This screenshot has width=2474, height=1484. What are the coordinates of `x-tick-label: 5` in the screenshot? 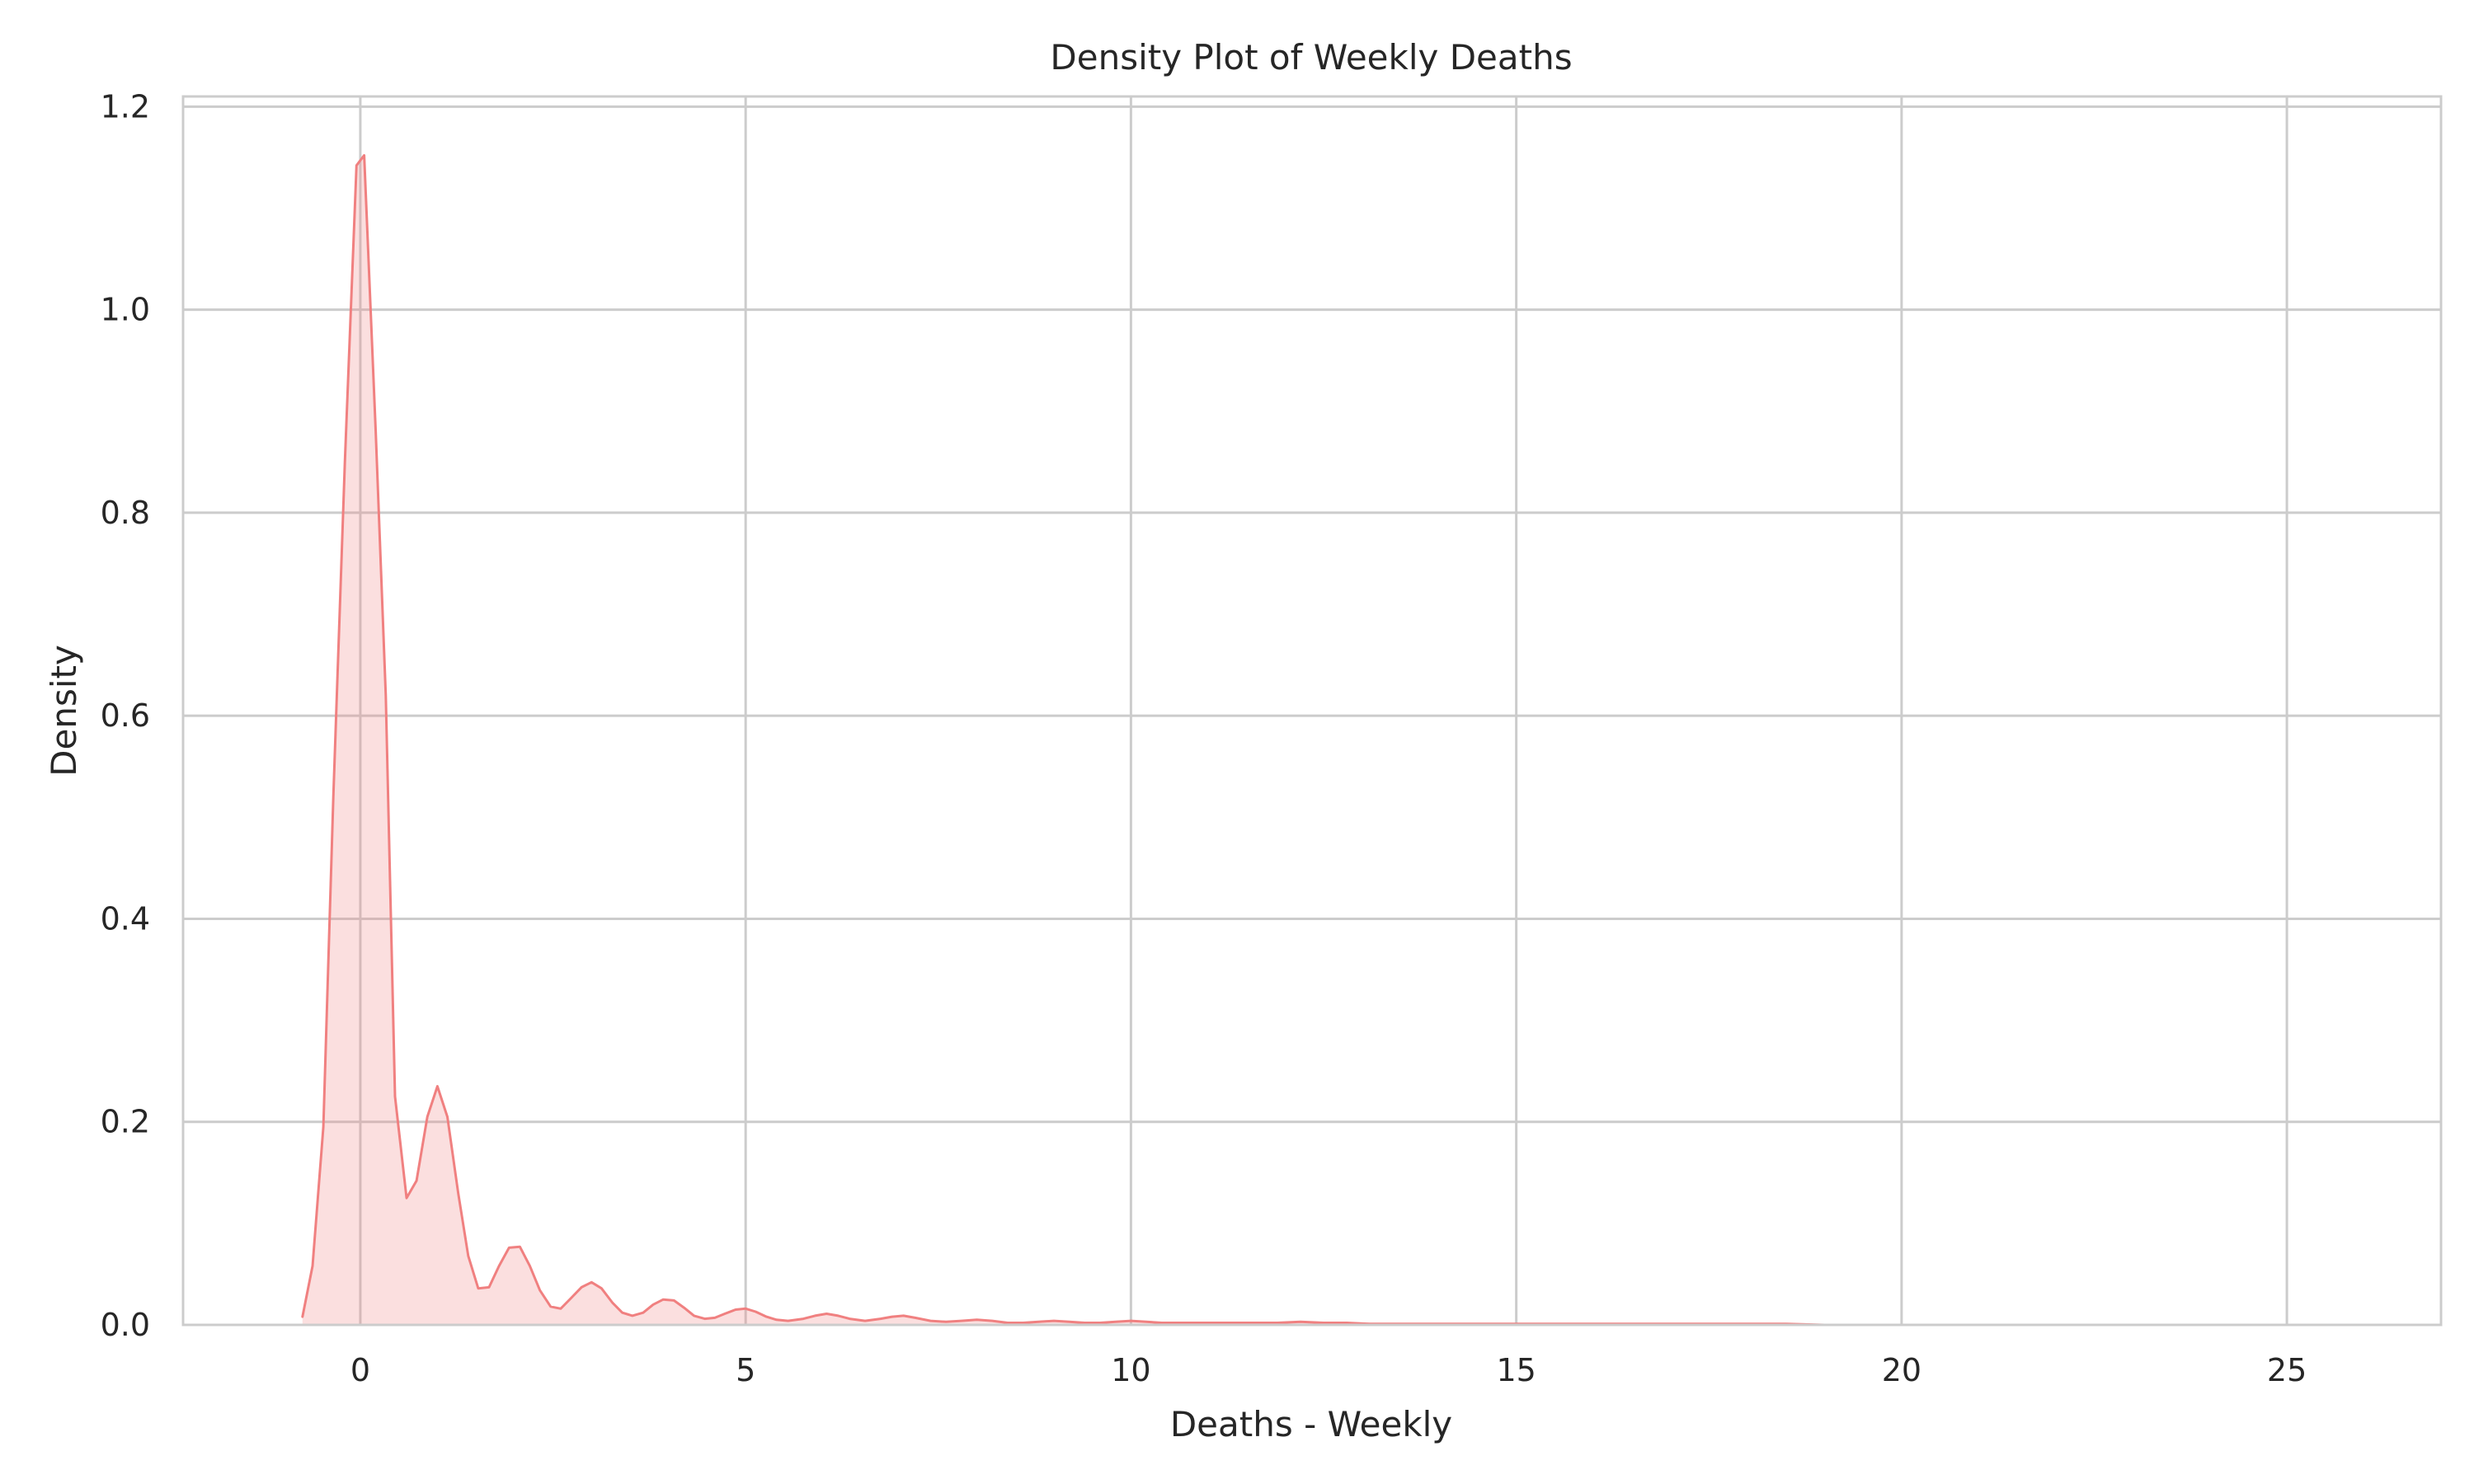 It's located at (745, 1370).